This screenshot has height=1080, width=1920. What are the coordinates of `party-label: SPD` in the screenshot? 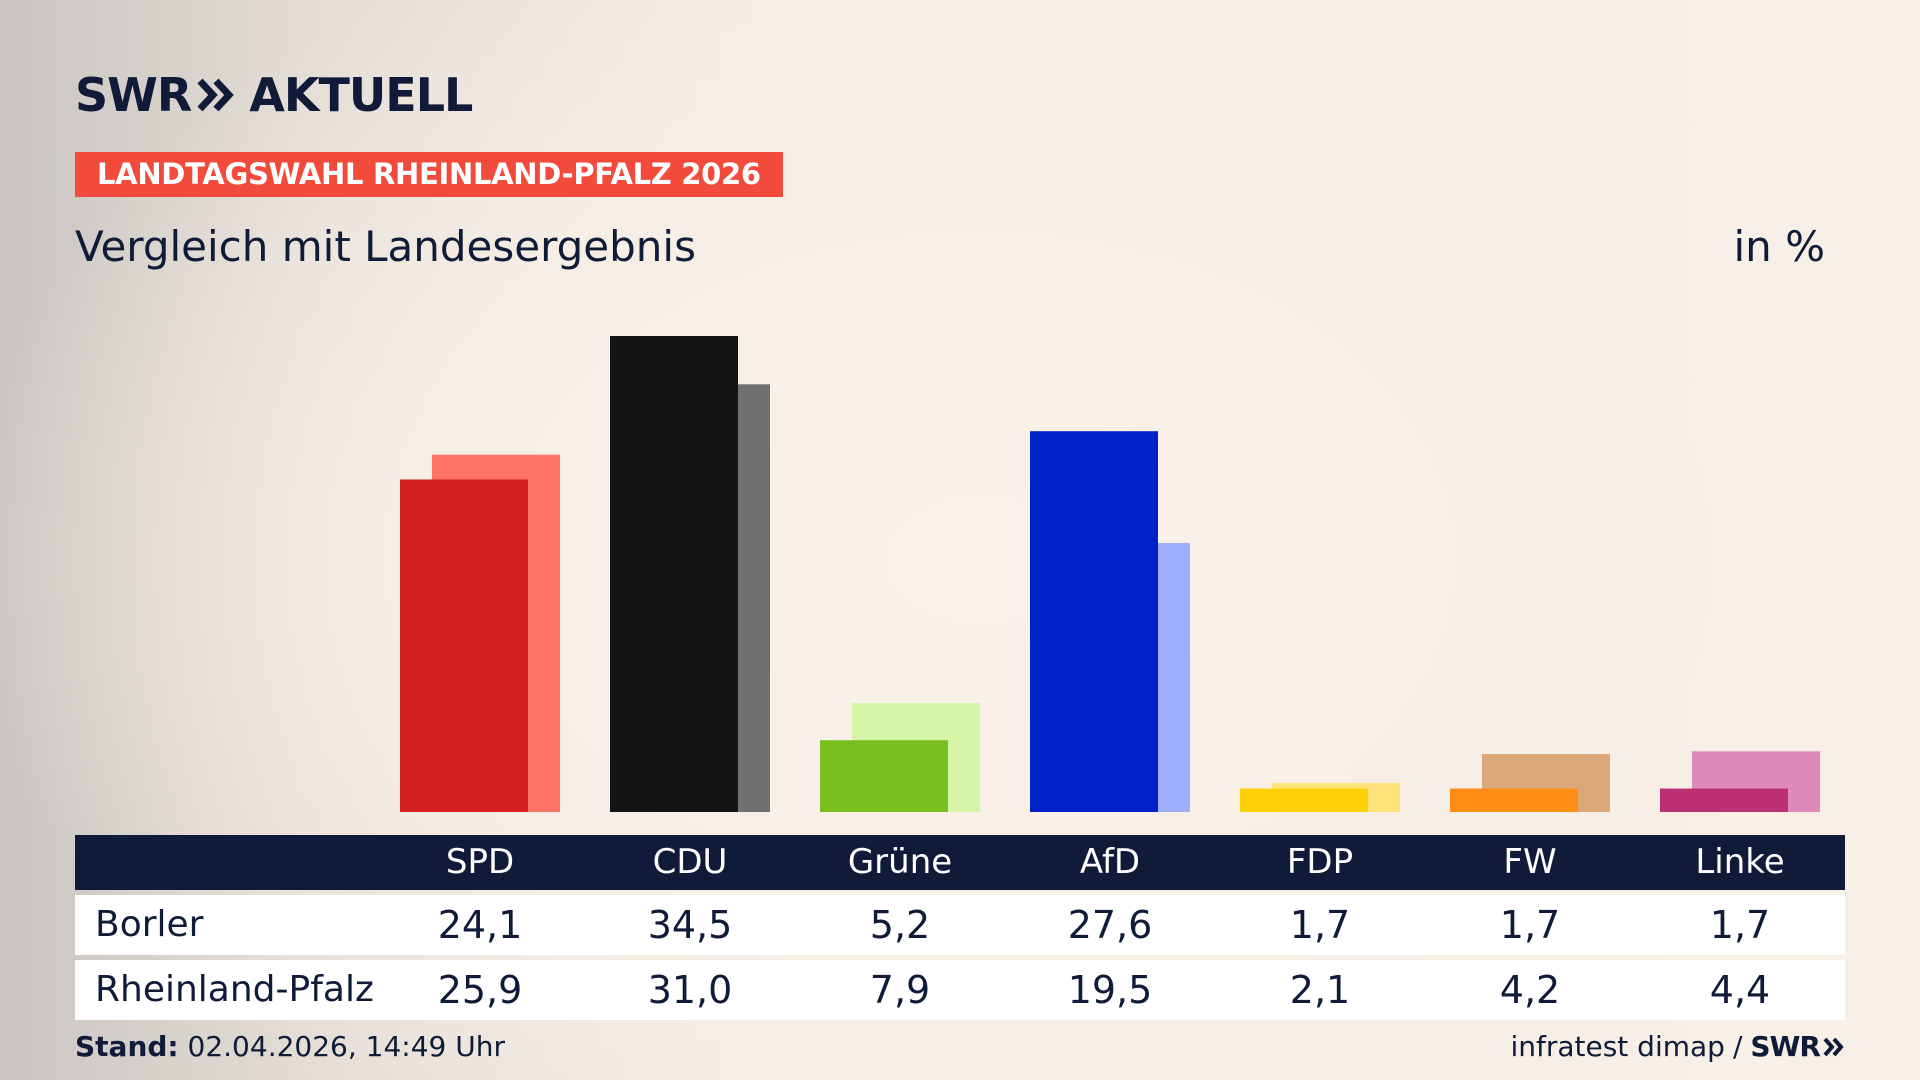 It's located at (480, 862).